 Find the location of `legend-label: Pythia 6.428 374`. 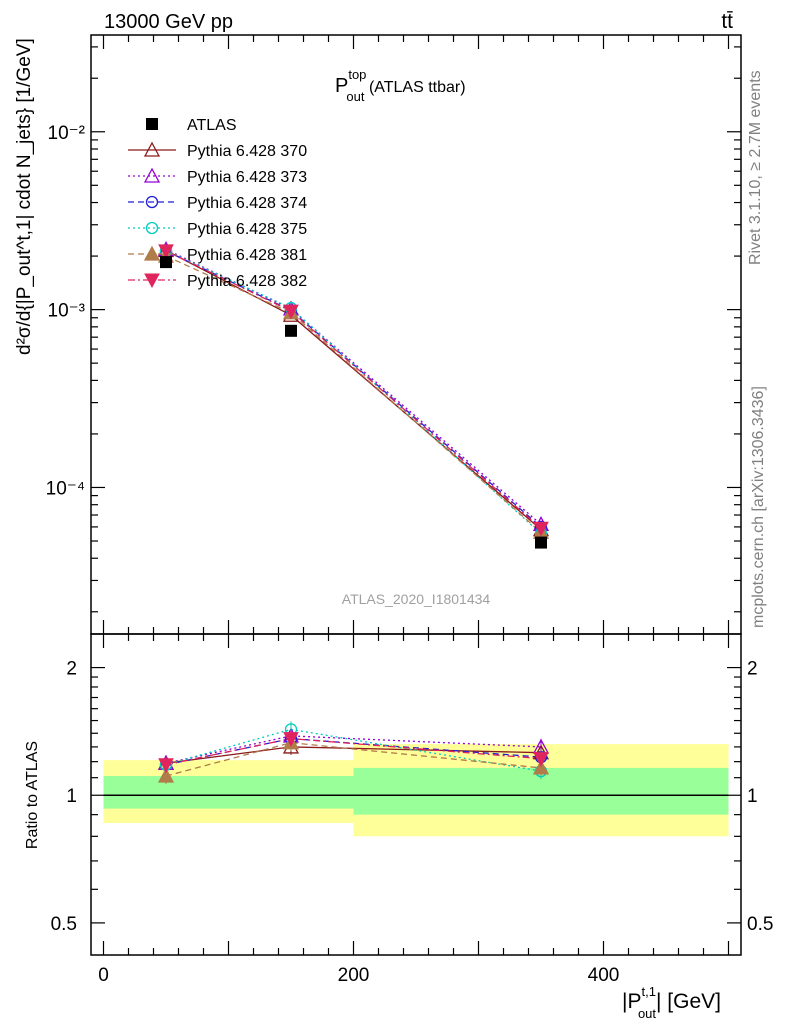

legend-label: Pythia 6.428 374 is located at coordinates (247, 203).